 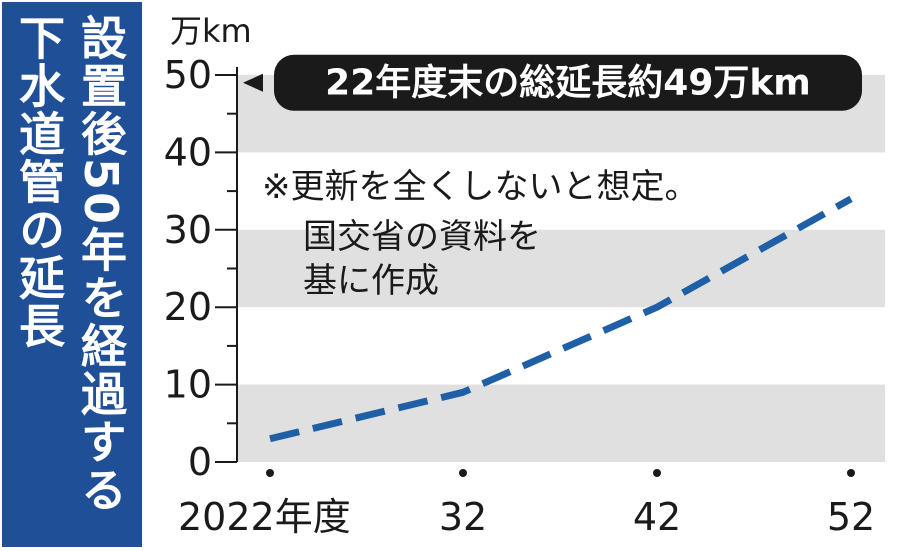 I want to click on note-line: 基に作成, so click(x=371, y=281).